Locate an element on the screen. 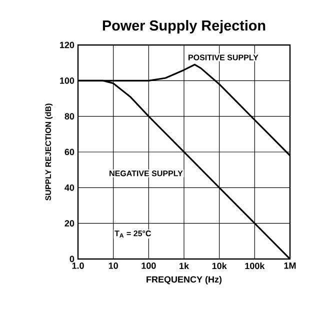 The width and height of the screenshot is (327, 323). x-tick-label: 100k is located at coordinates (255, 266).